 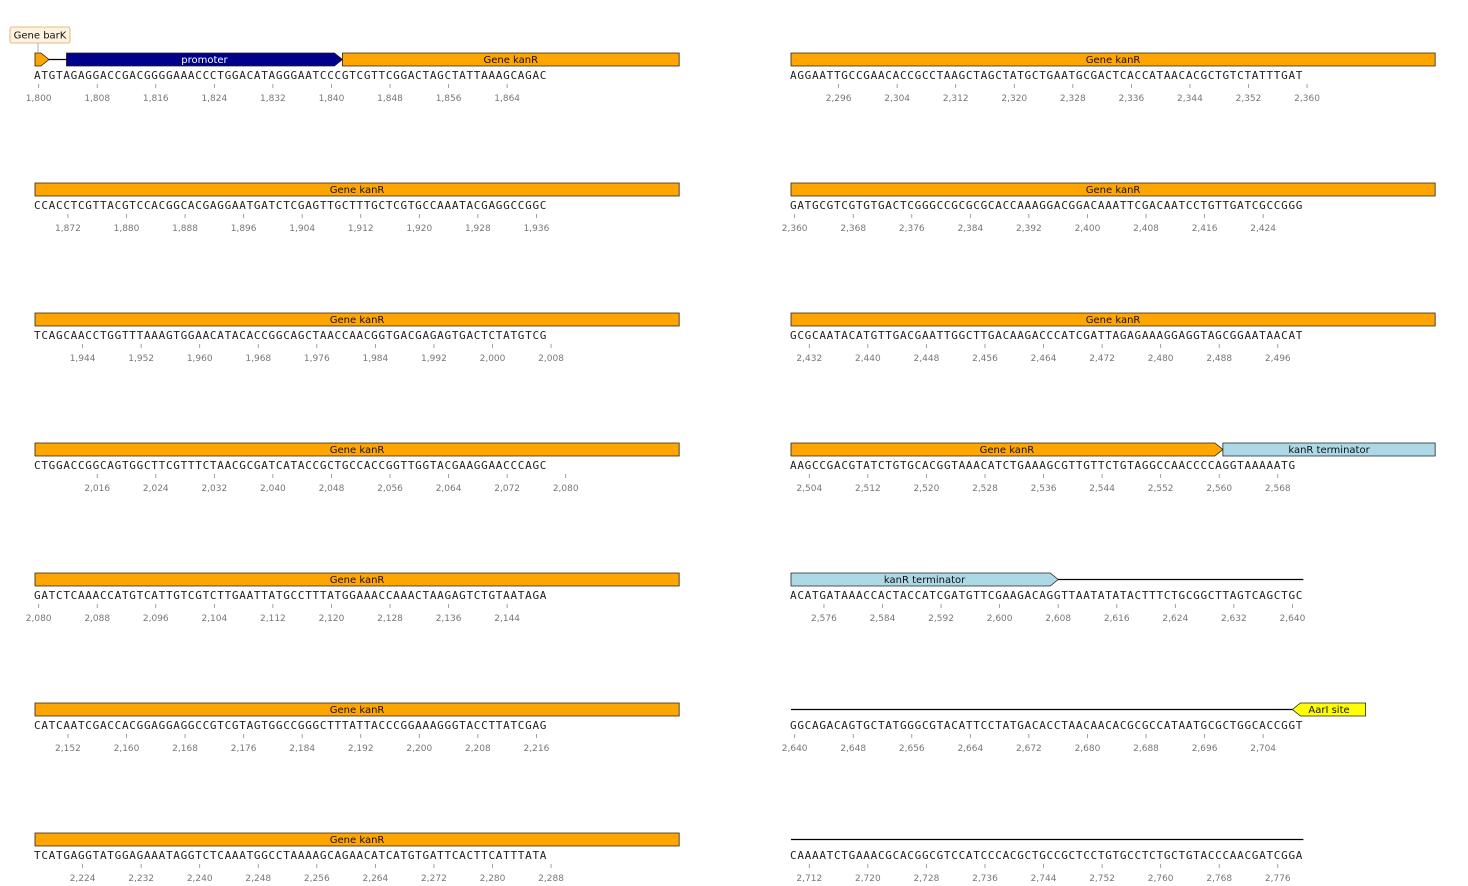 I want to click on tick-label: 2,248, so click(x=258, y=879).